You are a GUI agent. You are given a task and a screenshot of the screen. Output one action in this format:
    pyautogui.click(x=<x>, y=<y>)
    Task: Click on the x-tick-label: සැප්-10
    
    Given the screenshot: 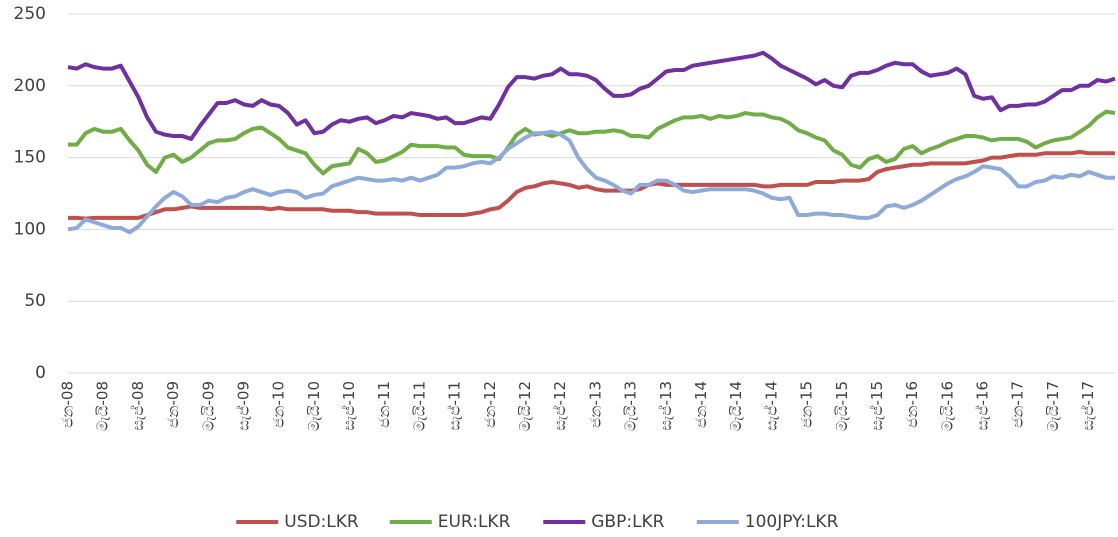 What is the action you would take?
    pyautogui.click(x=349, y=406)
    